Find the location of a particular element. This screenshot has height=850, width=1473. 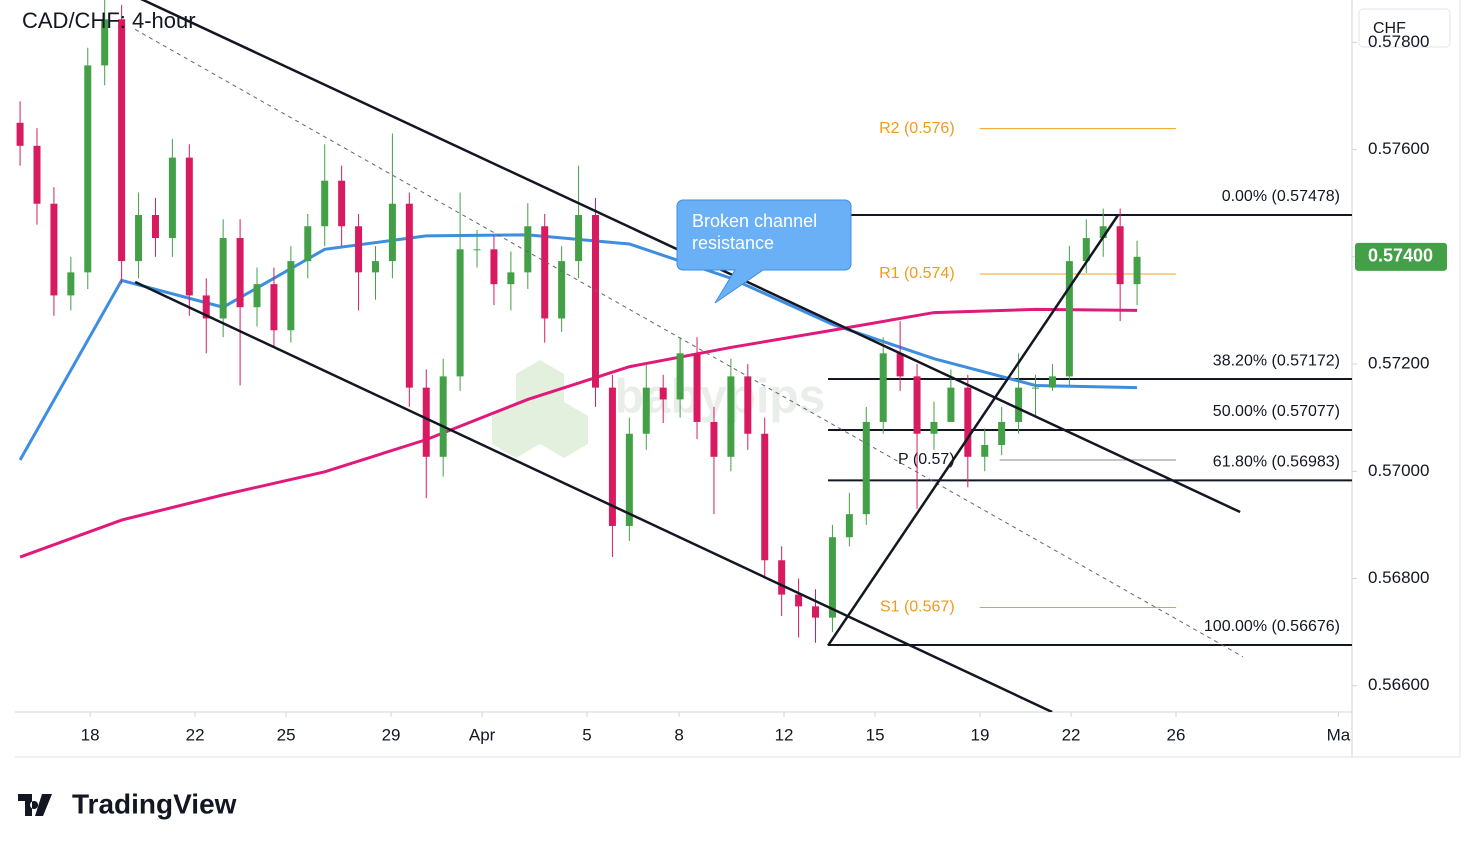

x-tick-label: 5 is located at coordinates (586, 734).